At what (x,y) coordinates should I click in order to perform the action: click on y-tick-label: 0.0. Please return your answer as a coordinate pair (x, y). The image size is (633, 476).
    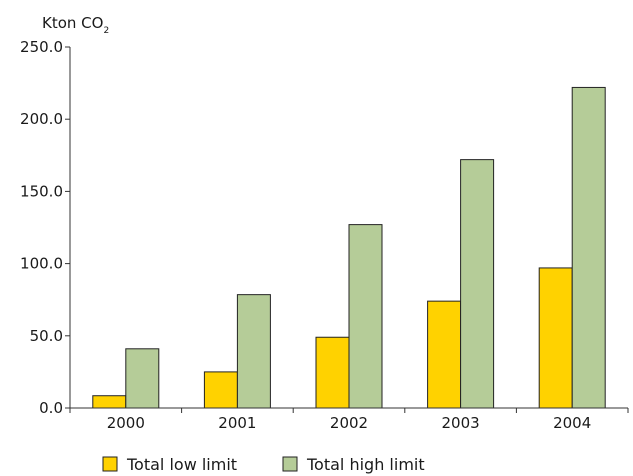
    Looking at the image, I should click on (51, 408).